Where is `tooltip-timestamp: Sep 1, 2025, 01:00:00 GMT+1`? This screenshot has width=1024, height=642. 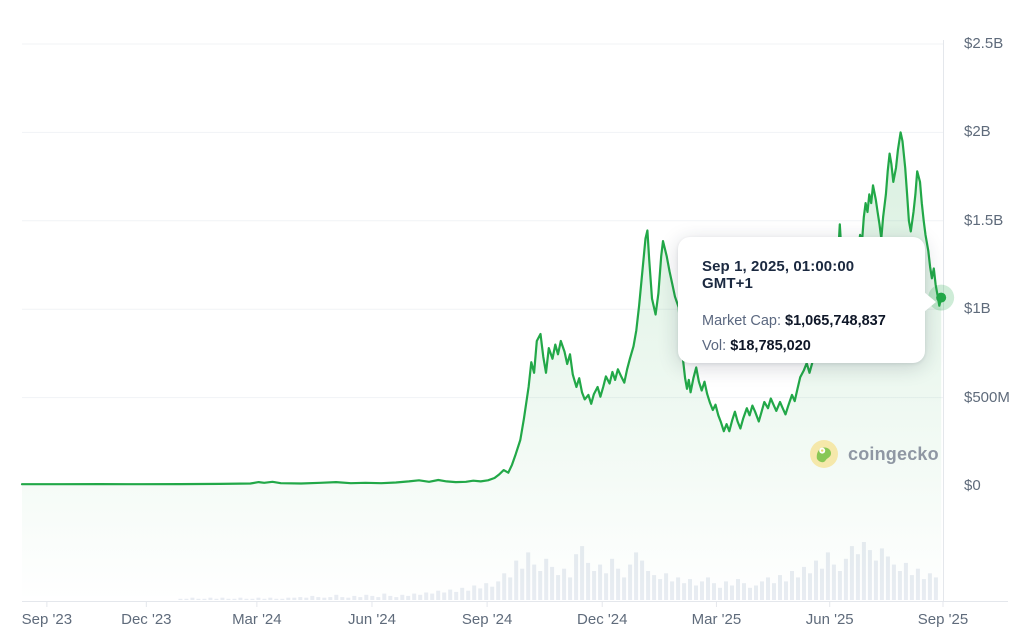
tooltip-timestamp: Sep 1, 2025, 01:00:00 GMT+1 is located at coordinates (778, 275).